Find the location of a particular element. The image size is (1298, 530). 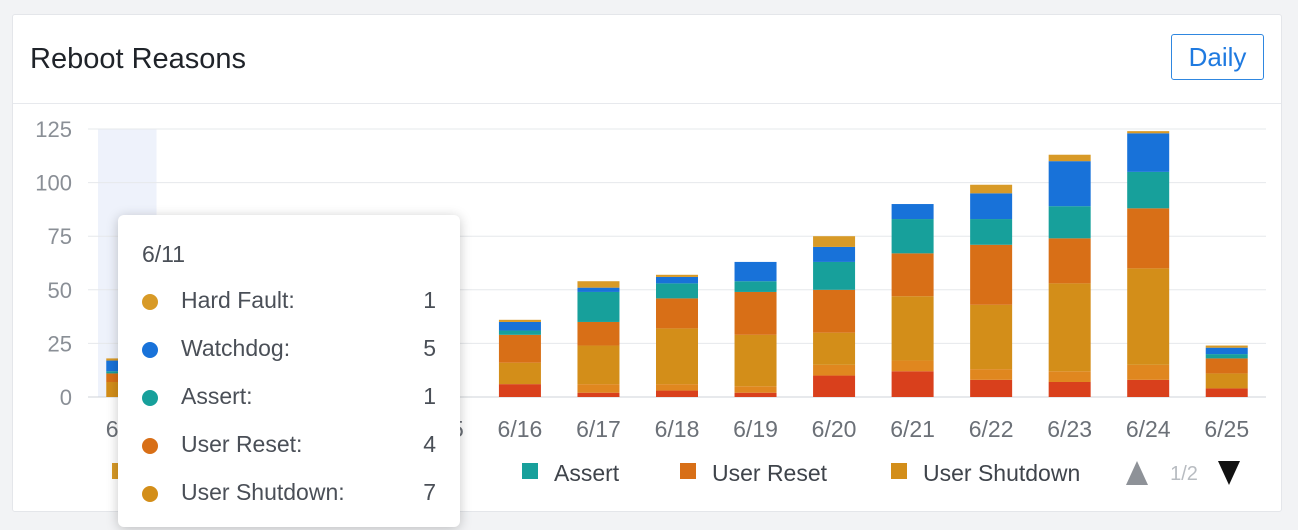

tooltip-row: User Reset: 4 is located at coordinates (289, 446).